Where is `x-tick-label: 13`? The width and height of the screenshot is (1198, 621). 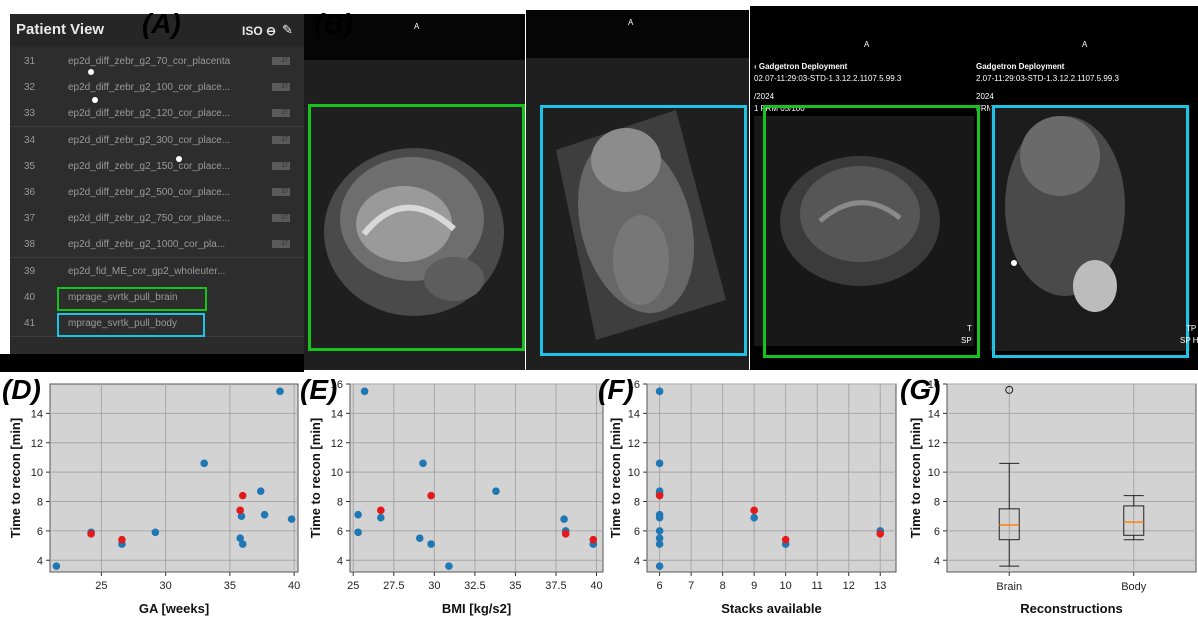
x-tick-label: 13 is located at coordinates (880, 586).